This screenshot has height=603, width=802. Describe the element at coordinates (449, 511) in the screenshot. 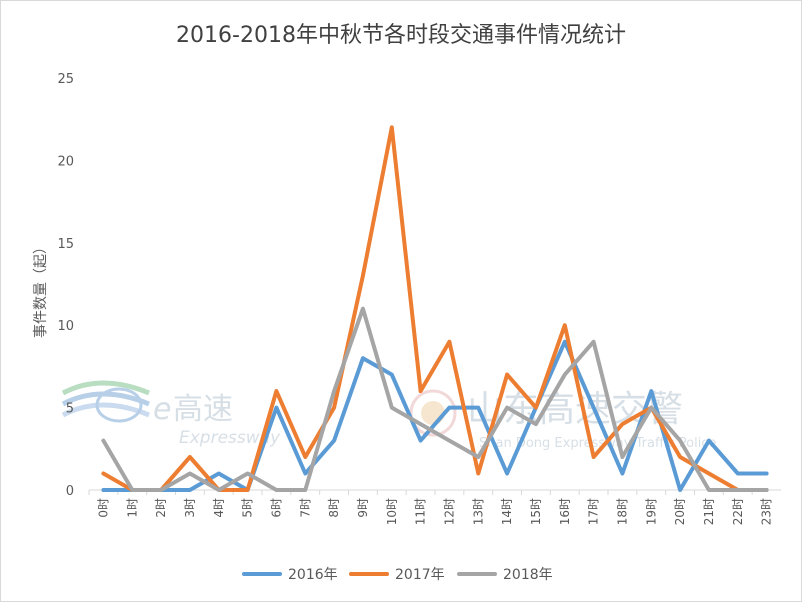

I see `x-tick-label: 12时` at that location.